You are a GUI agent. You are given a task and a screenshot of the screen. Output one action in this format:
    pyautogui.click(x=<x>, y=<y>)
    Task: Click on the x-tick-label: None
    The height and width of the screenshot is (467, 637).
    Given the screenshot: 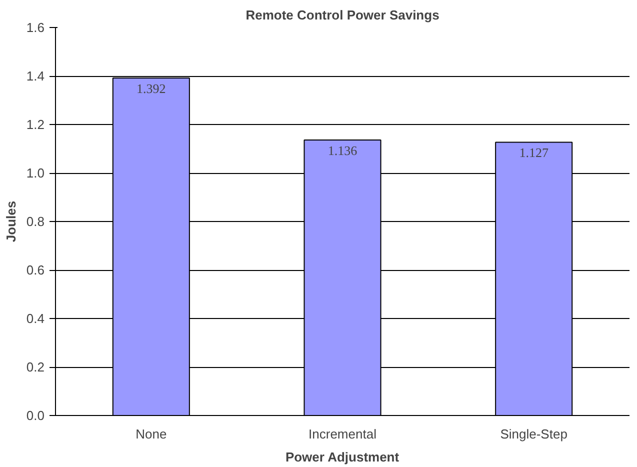 What is the action you would take?
    pyautogui.click(x=151, y=434)
    